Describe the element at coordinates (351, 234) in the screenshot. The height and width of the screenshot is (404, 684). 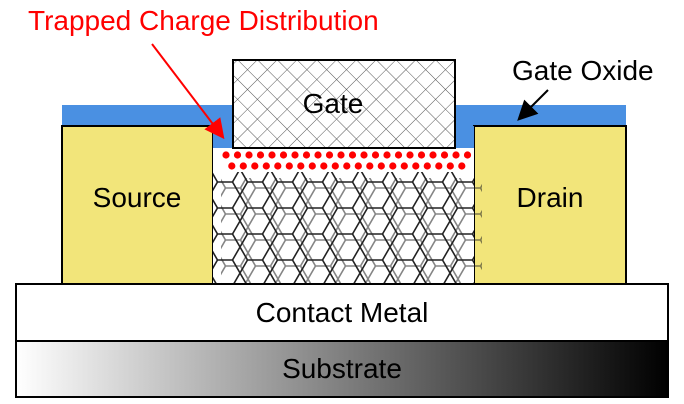
I see `nanotube-hex-pattern-offset` at that location.